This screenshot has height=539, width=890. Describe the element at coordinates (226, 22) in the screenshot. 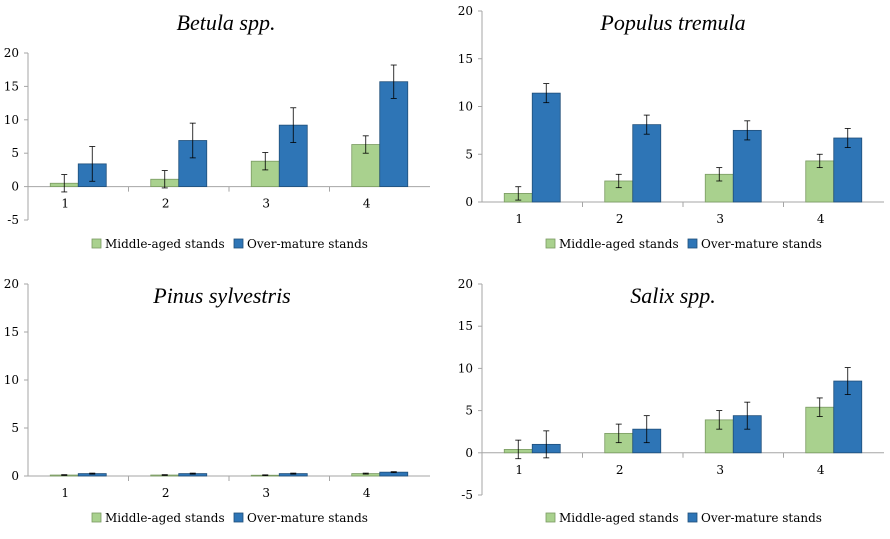

I see `chart-title: Betula spp.` at that location.